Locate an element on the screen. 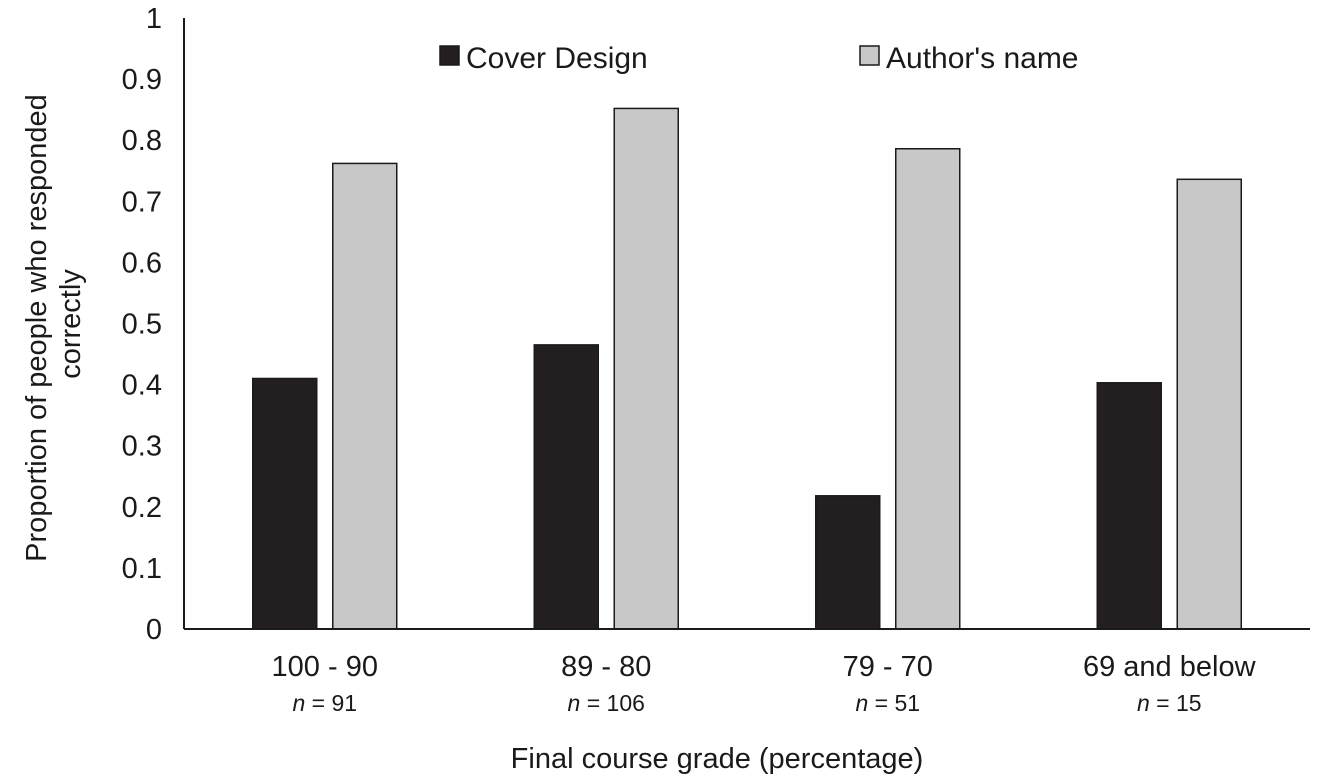  y-tick-label: 1 is located at coordinates (154, 19).